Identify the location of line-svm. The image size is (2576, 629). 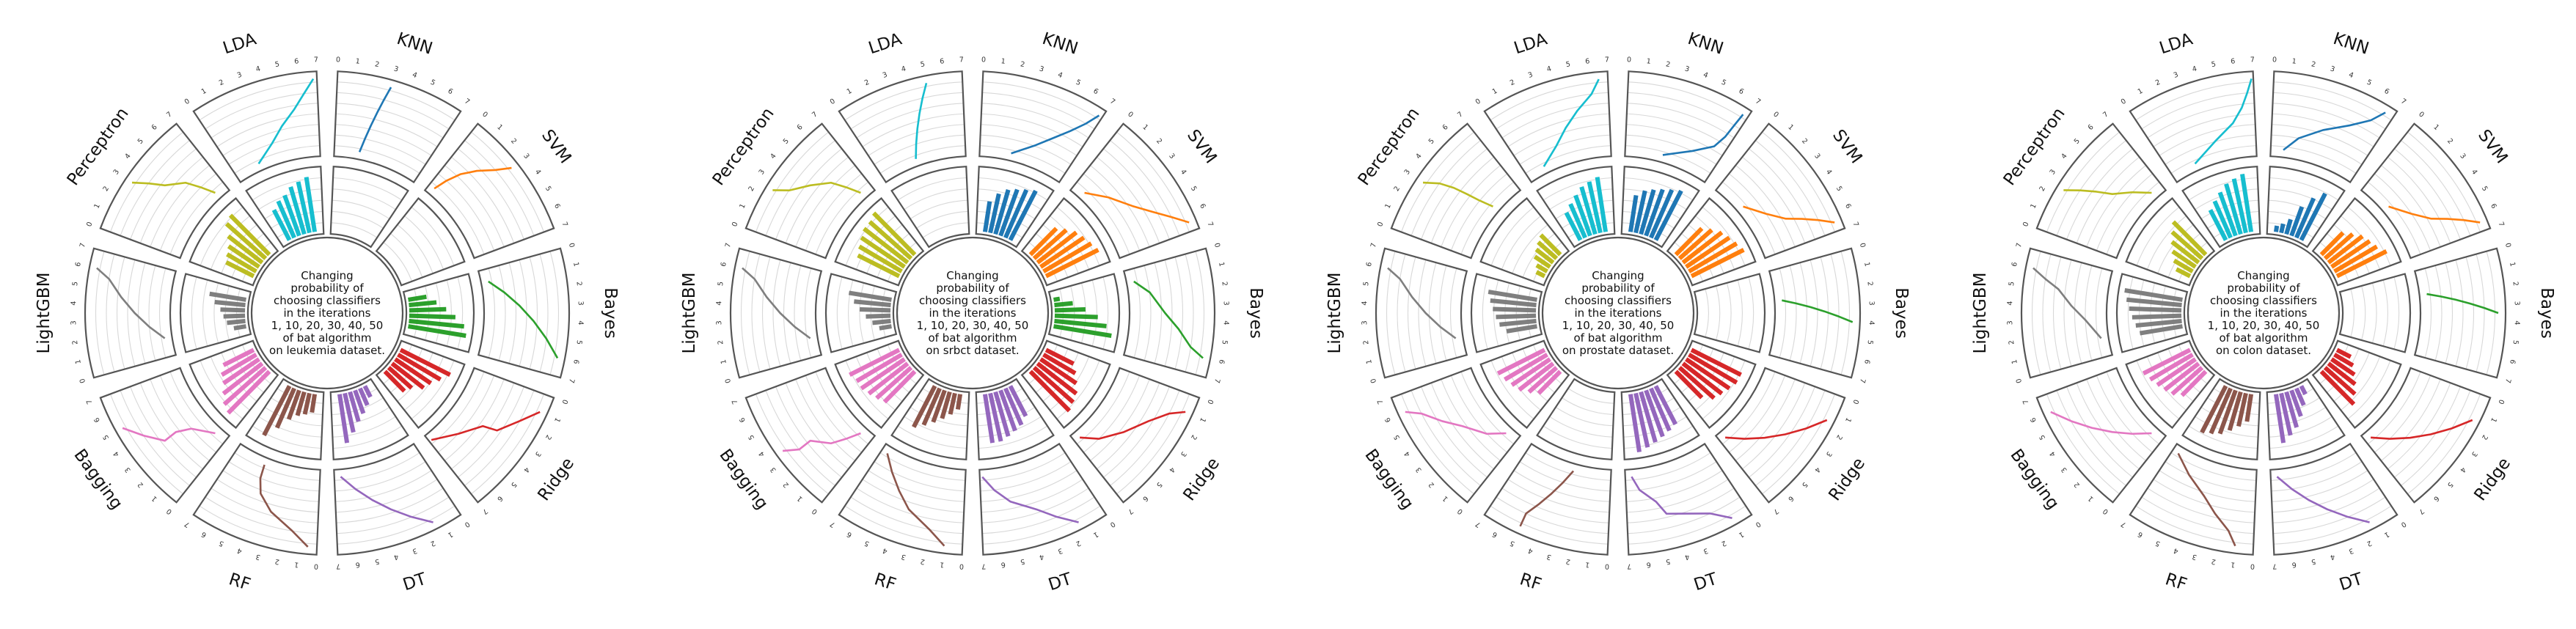
(472, 178).